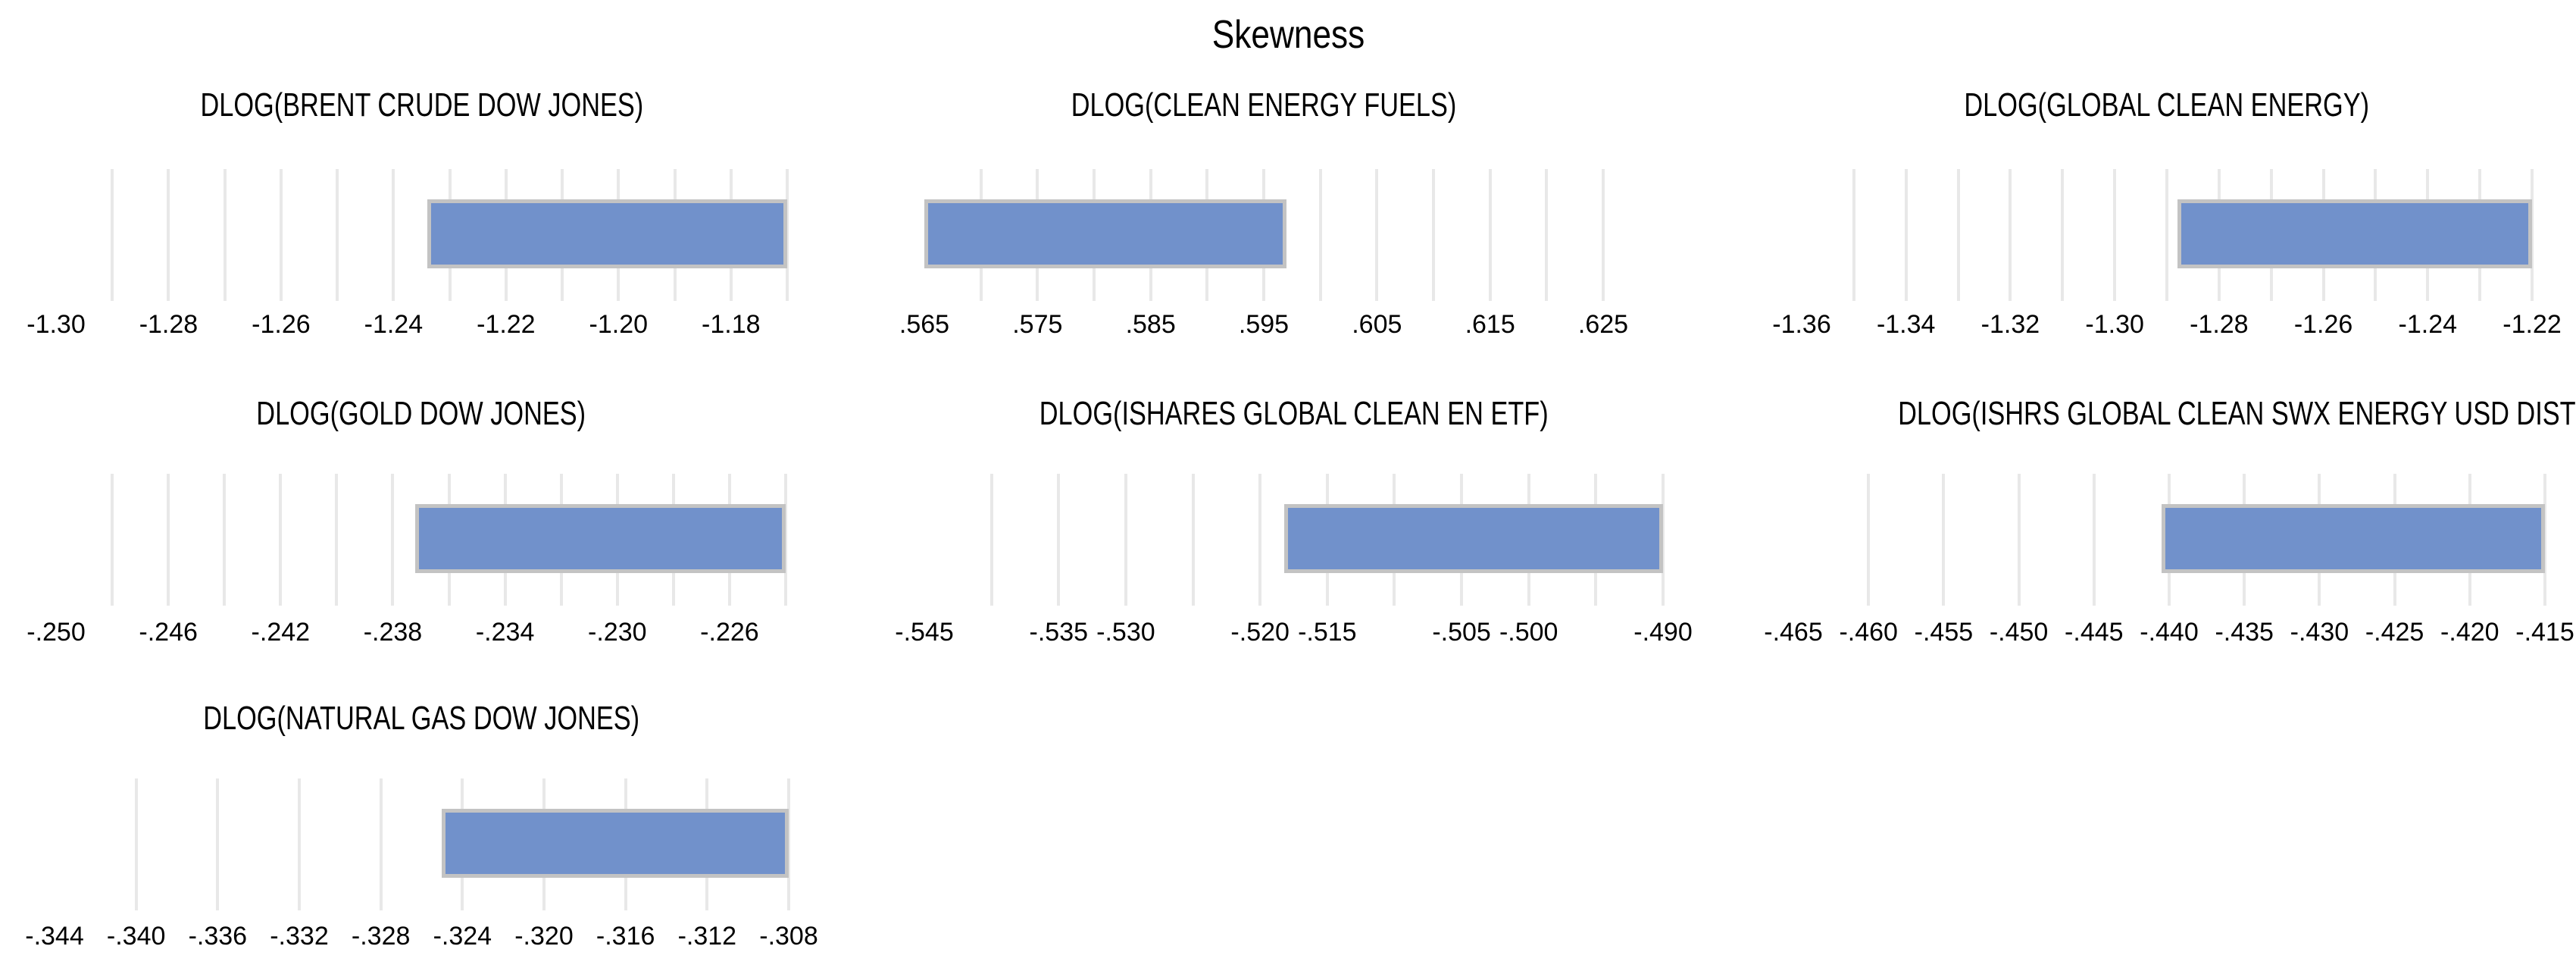 Image resolution: width=2576 pixels, height=968 pixels. Describe the element at coordinates (57, 632) in the screenshot. I see `x-axis-tick-label: -.250` at that location.